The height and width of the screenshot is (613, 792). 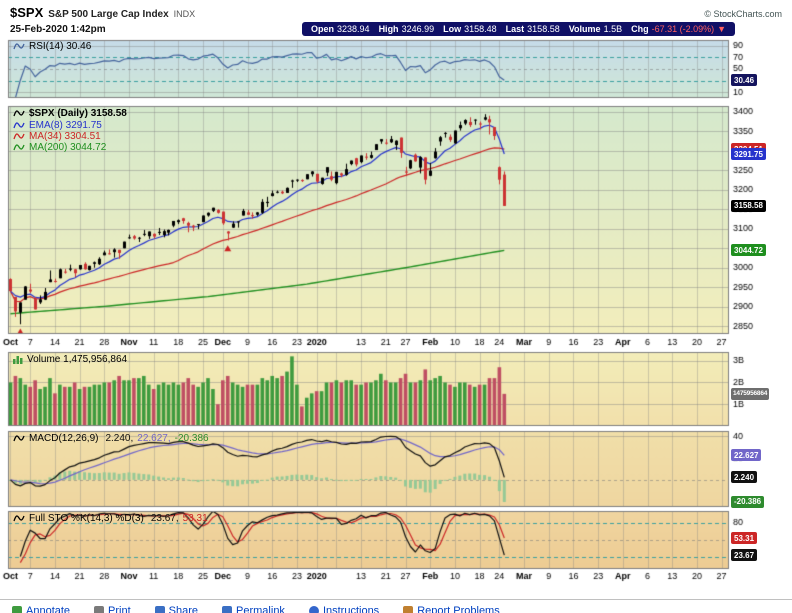 I want to click on warning-icon, so click(x=408, y=609).